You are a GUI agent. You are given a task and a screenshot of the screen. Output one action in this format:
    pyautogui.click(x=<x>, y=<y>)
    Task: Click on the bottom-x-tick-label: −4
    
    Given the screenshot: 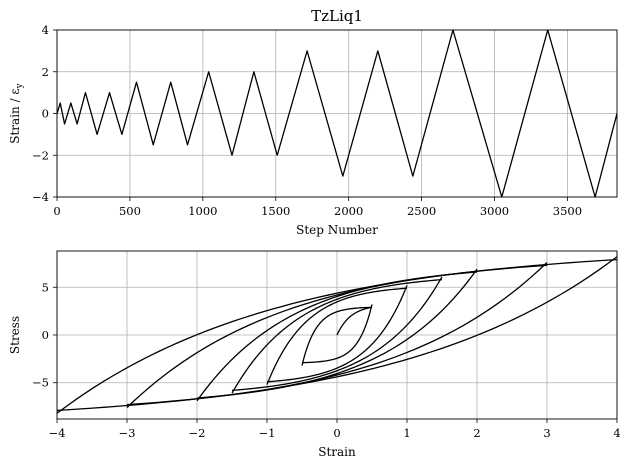 What is the action you would take?
    pyautogui.click(x=57, y=433)
    